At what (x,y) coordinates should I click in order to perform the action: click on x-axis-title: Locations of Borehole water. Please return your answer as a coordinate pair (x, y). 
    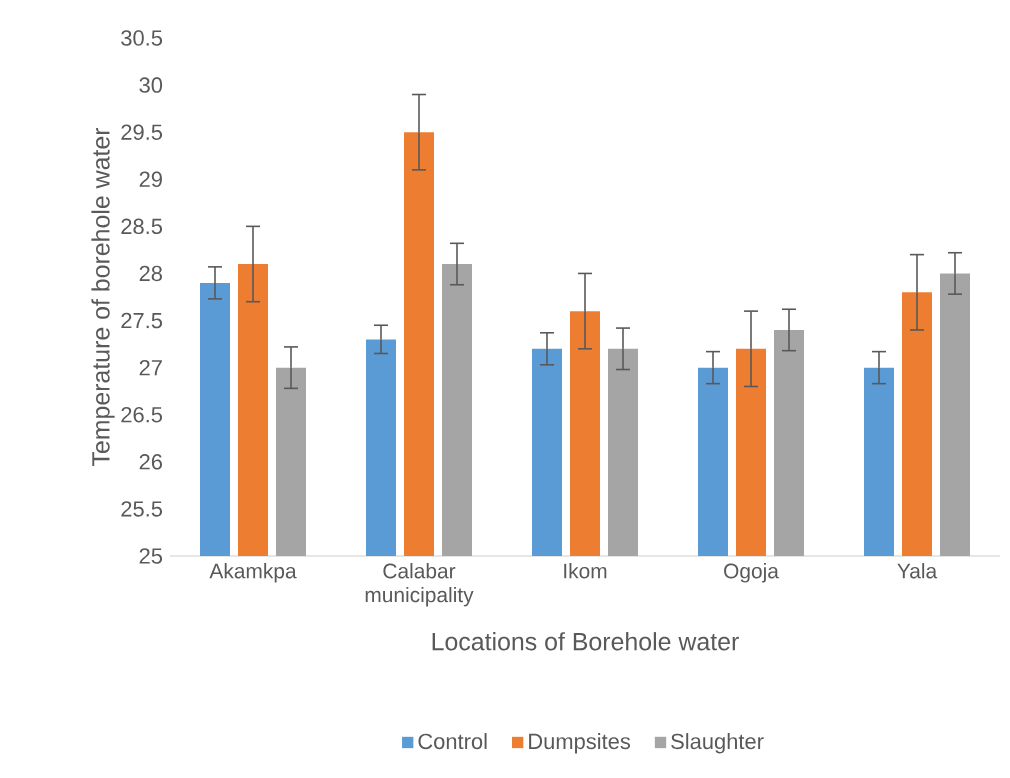
    Looking at the image, I should click on (585, 641).